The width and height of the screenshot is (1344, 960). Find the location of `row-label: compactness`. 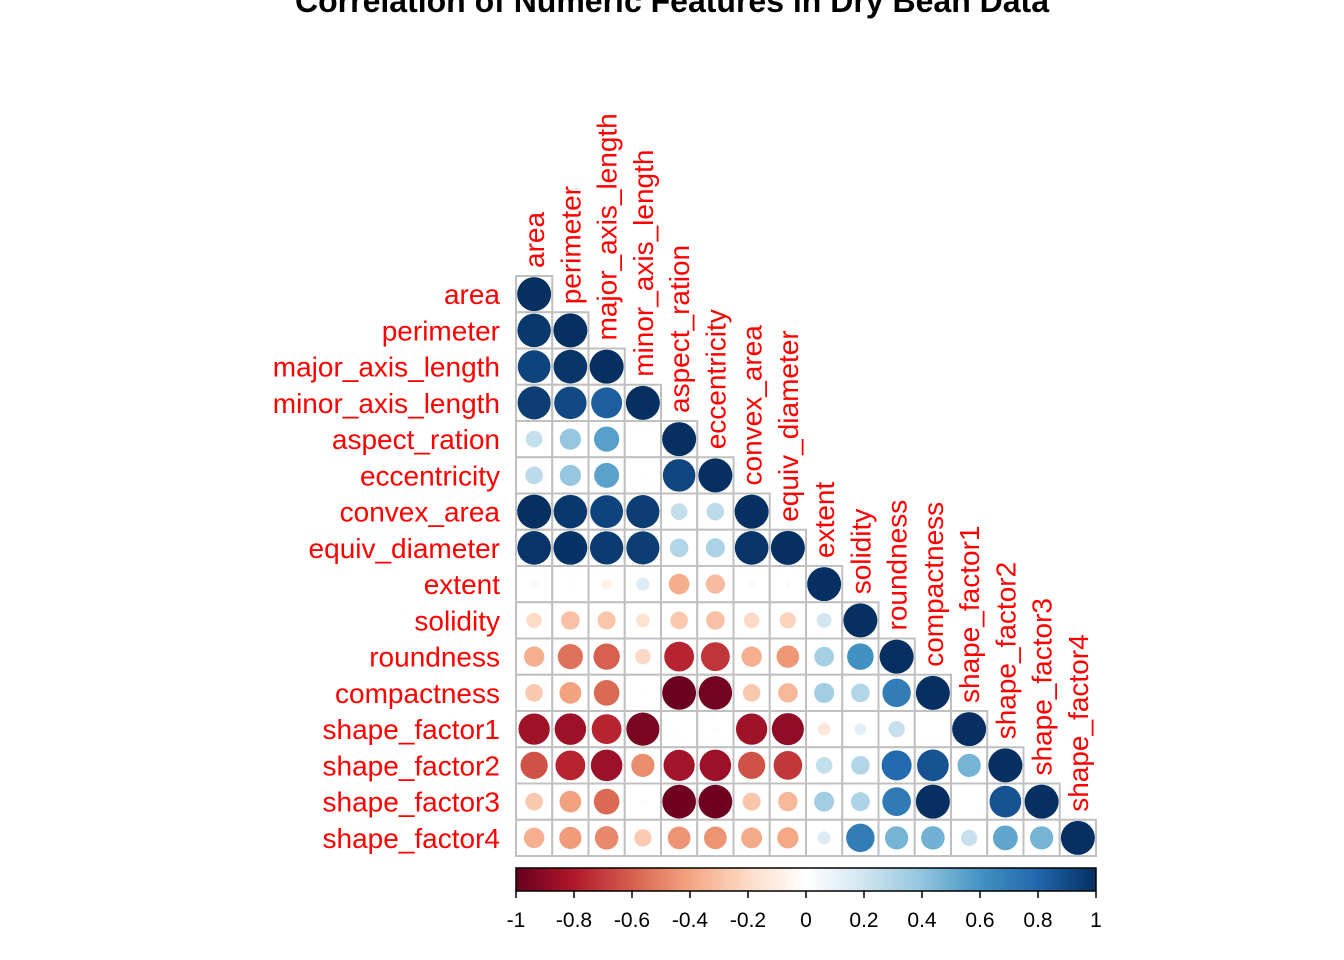

row-label: compactness is located at coordinates (417, 693).